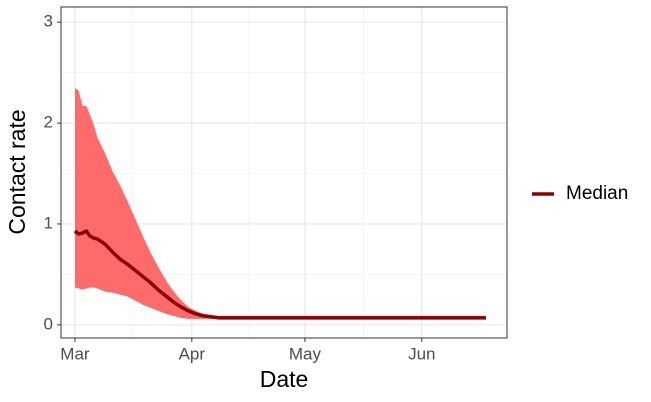  What do you see at coordinates (75, 353) in the screenshot?
I see `x-tick-label: Mar` at bounding box center [75, 353].